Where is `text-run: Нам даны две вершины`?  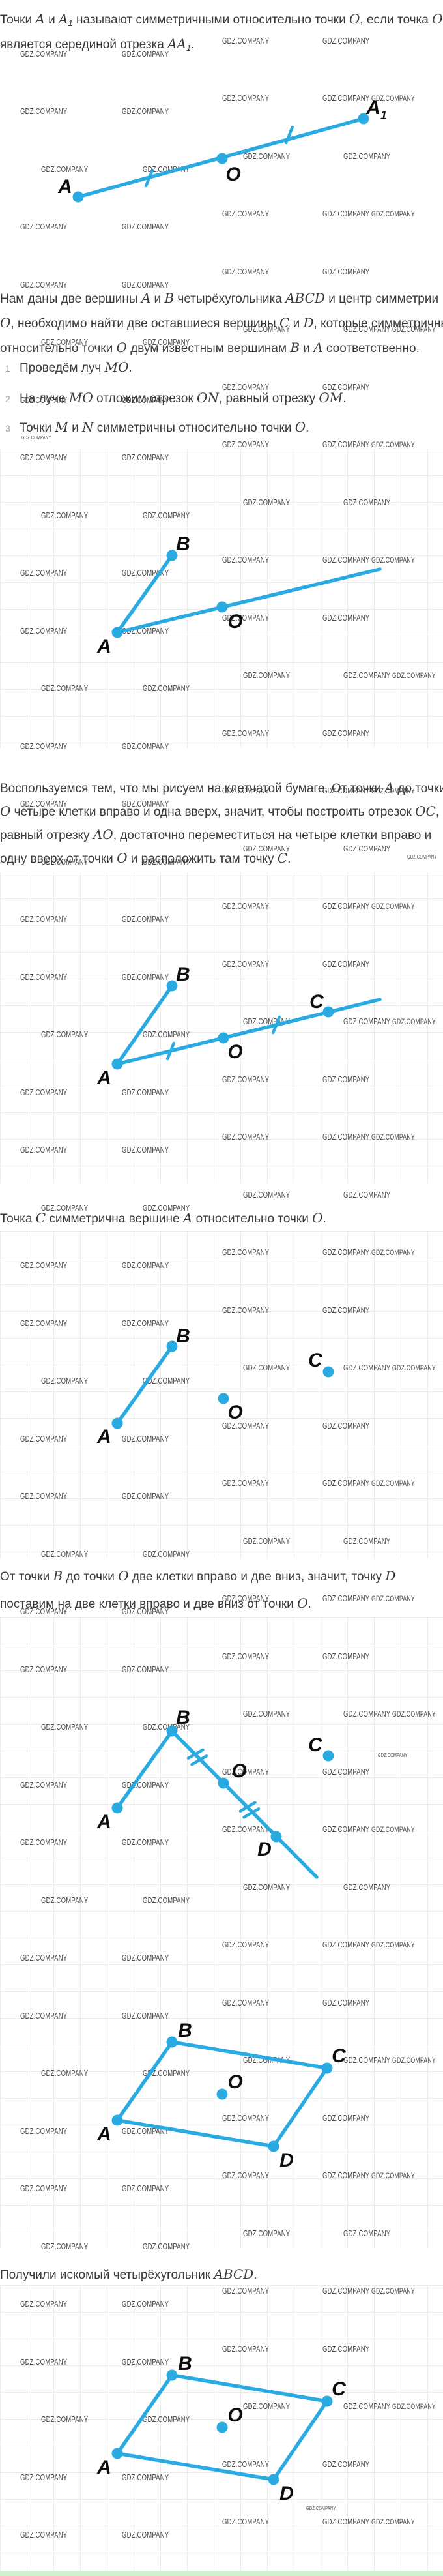
text-run: Нам даны две вершины is located at coordinates (70, 299).